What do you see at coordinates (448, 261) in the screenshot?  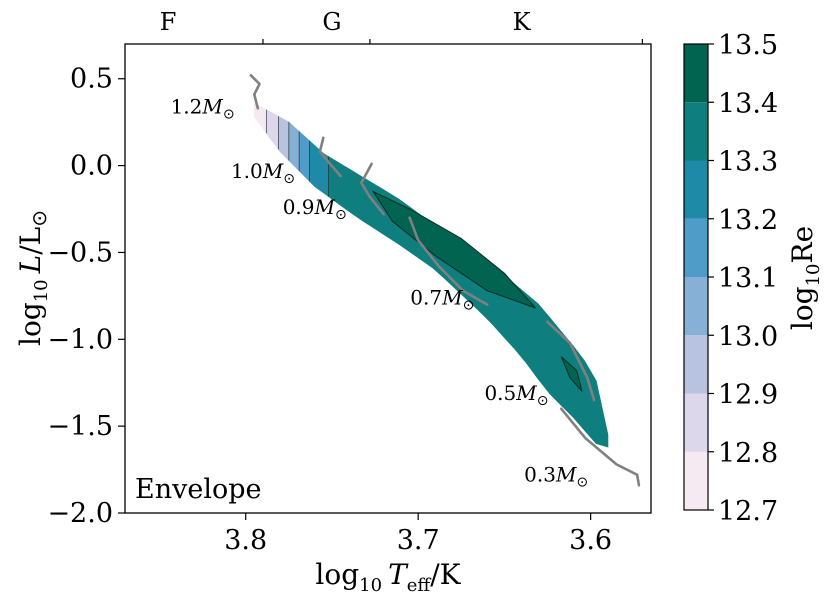 I see `track-0-7-msun` at bounding box center [448, 261].